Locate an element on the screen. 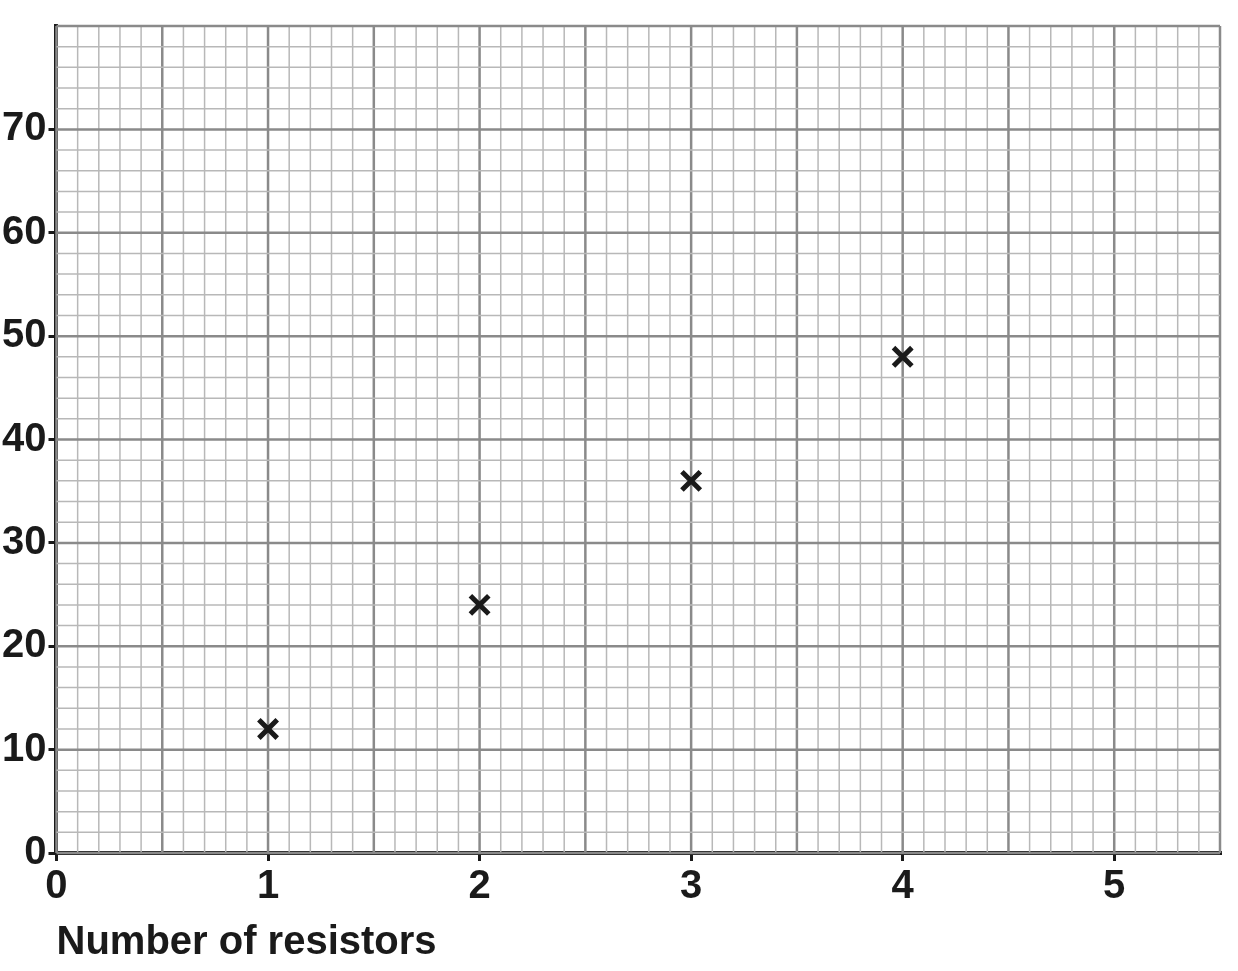 This screenshot has width=1238, height=971. y-tick-label: 60 is located at coordinates (24, 229).